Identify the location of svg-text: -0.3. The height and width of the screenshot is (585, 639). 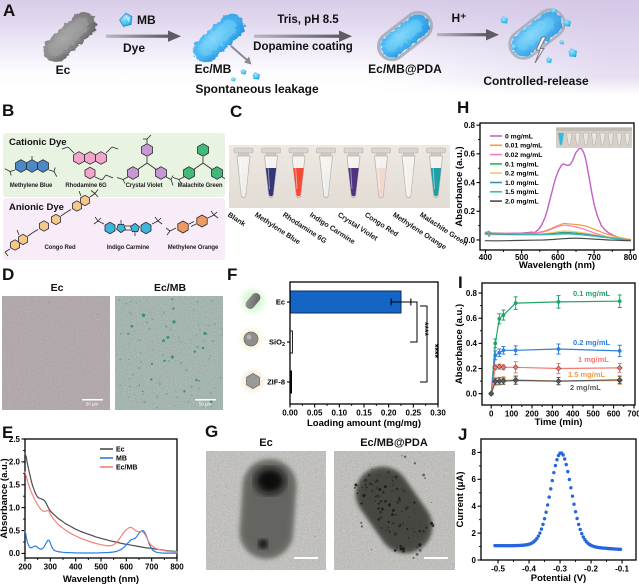
(560, 569).